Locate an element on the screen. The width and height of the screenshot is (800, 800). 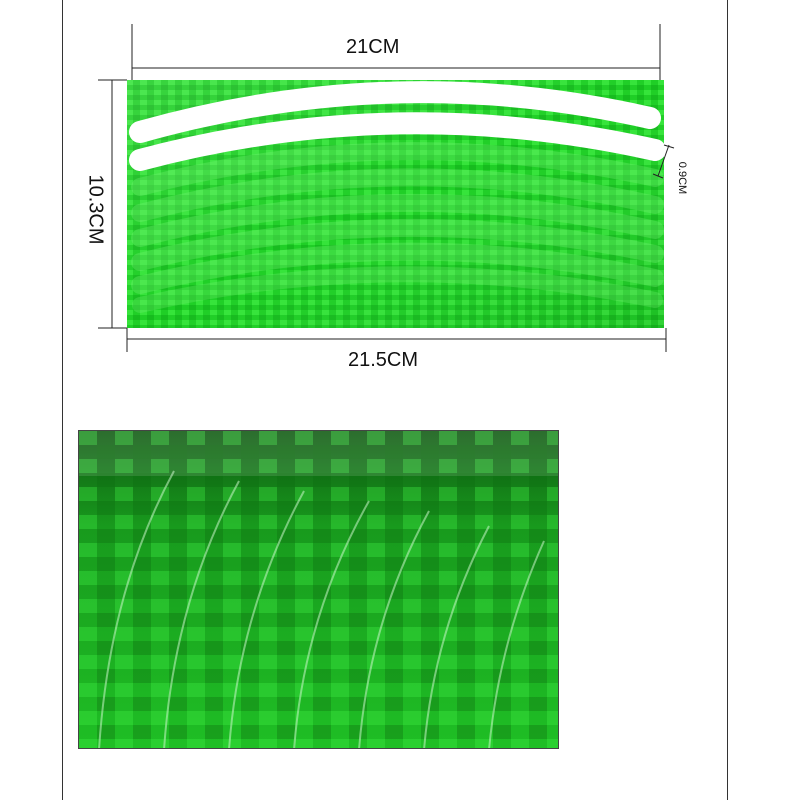
strip-width-label: 0.9CM is located at coordinates (682, 178).